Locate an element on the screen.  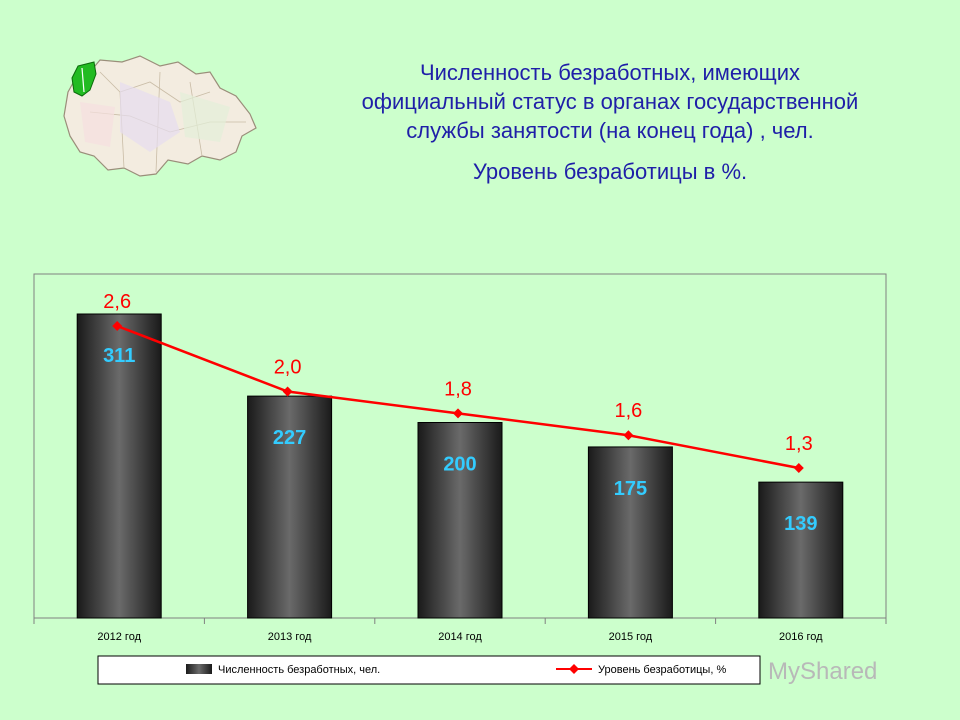
line-data-label: 1,3 is located at coordinates (799, 444).